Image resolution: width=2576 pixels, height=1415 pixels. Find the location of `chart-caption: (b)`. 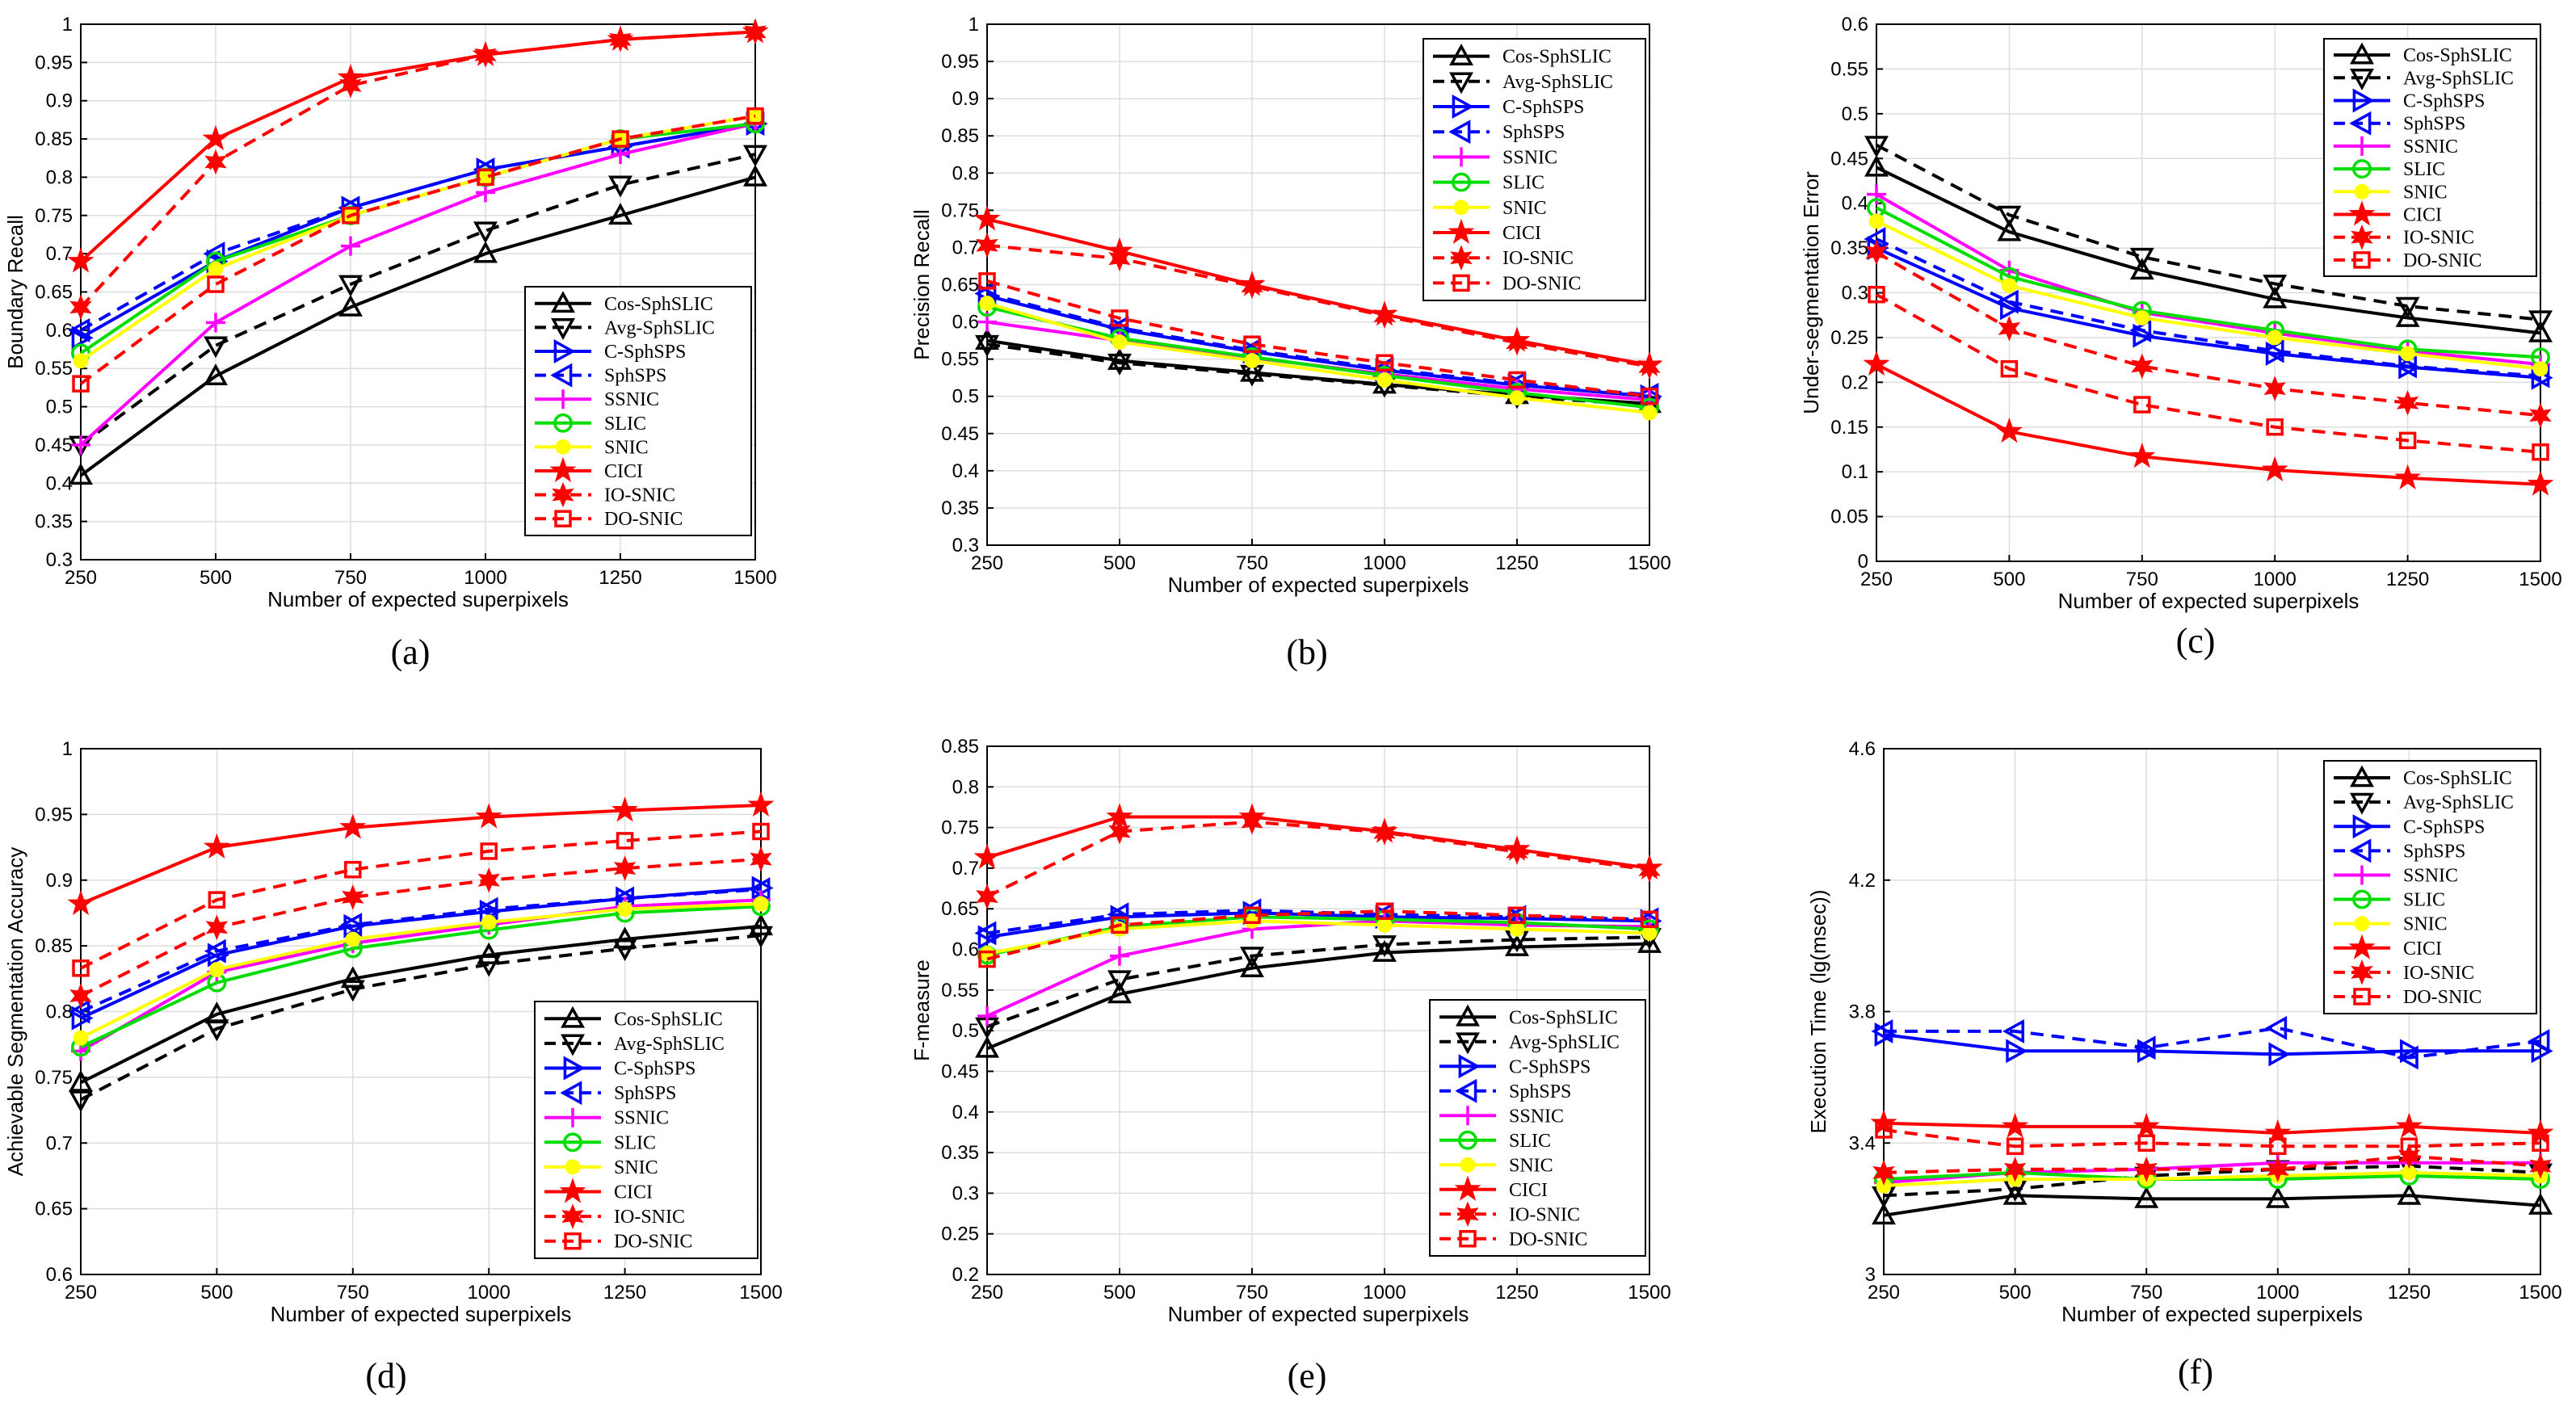

chart-caption: (b) is located at coordinates (1306, 652).